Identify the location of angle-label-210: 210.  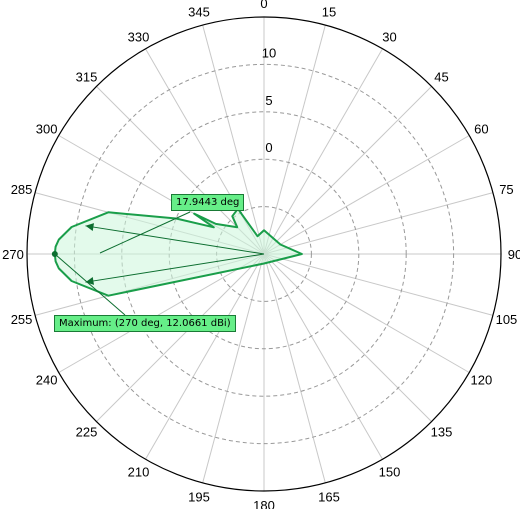
(139, 471).